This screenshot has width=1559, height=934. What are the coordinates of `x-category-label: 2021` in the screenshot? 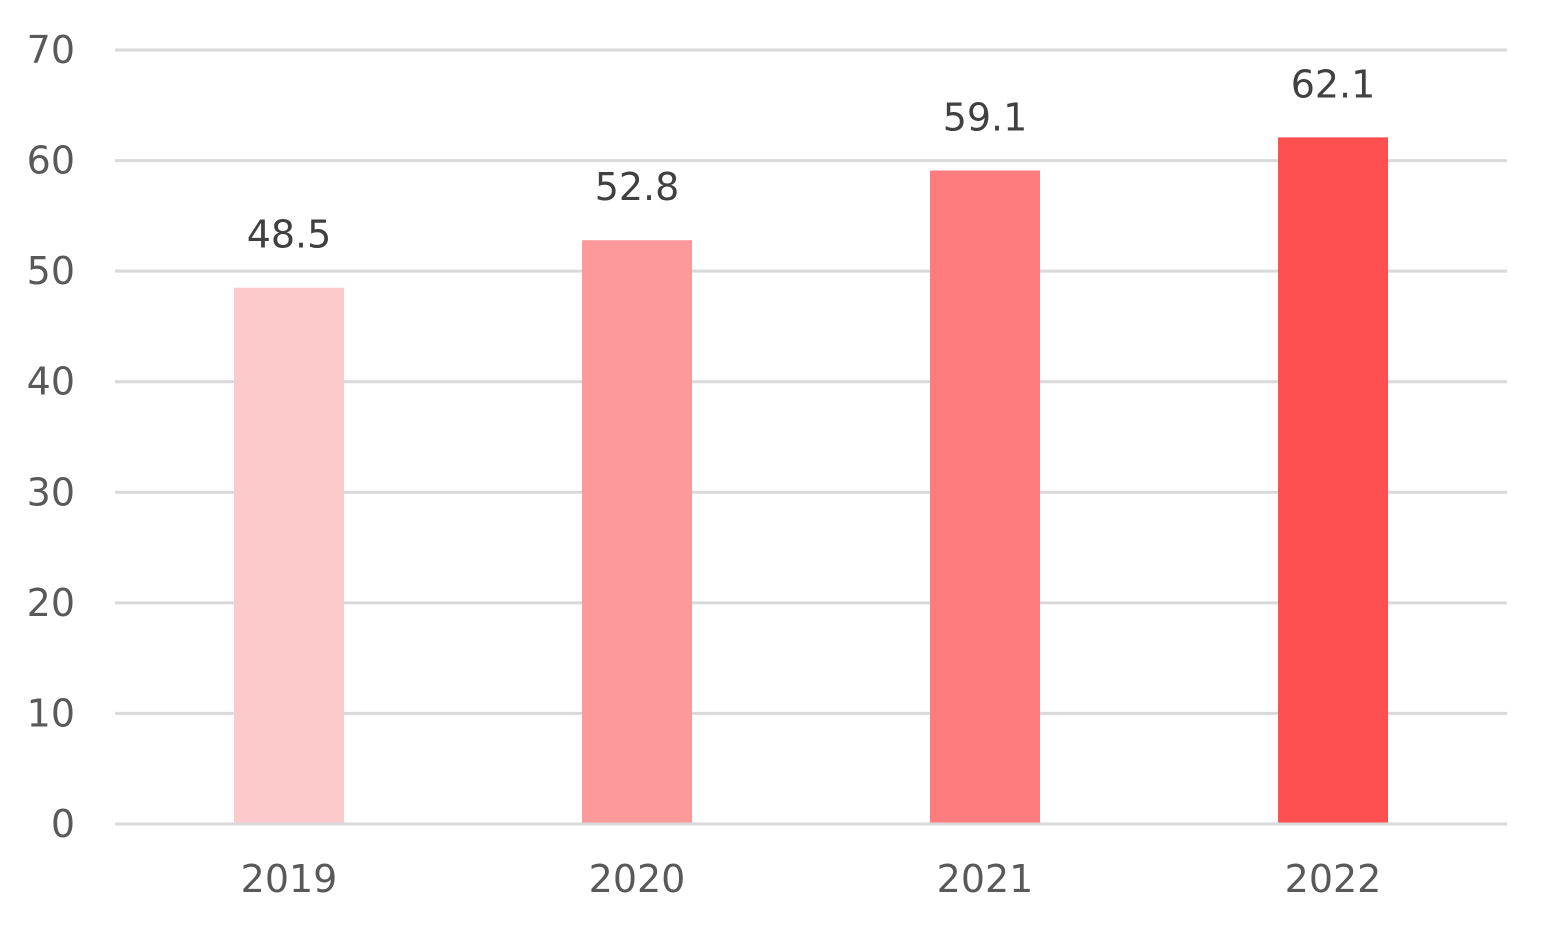 It's located at (985, 879).